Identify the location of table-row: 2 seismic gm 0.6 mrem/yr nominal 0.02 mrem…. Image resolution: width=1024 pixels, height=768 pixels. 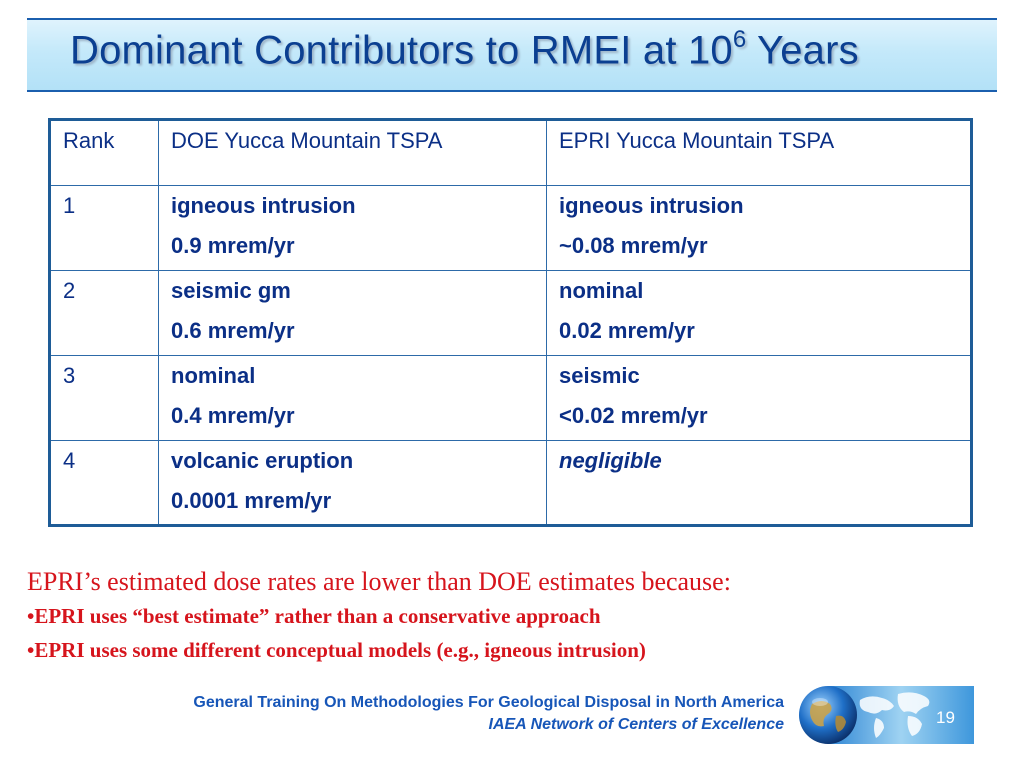
(510, 313).